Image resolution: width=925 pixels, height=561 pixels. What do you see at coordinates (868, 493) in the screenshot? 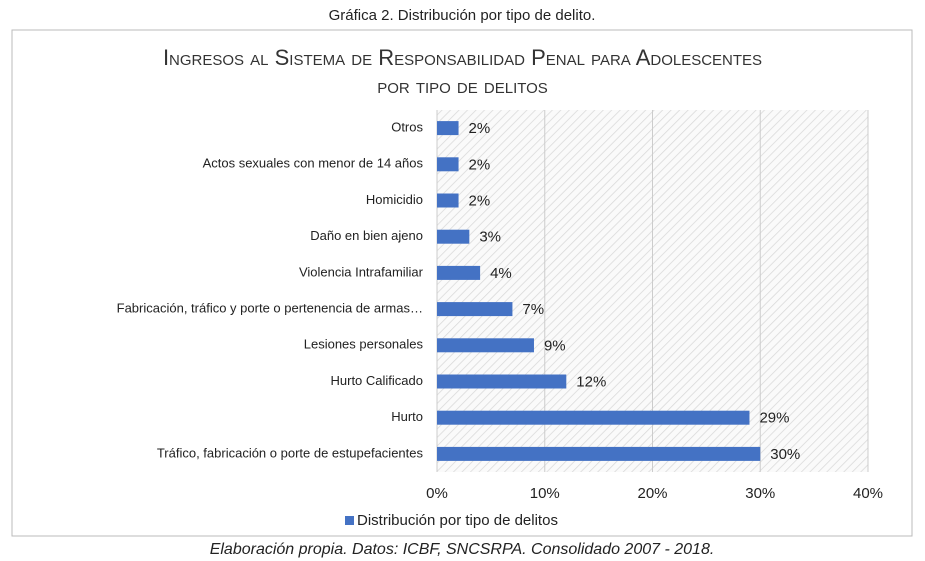
I see `x-tick-label: 40%` at bounding box center [868, 493].